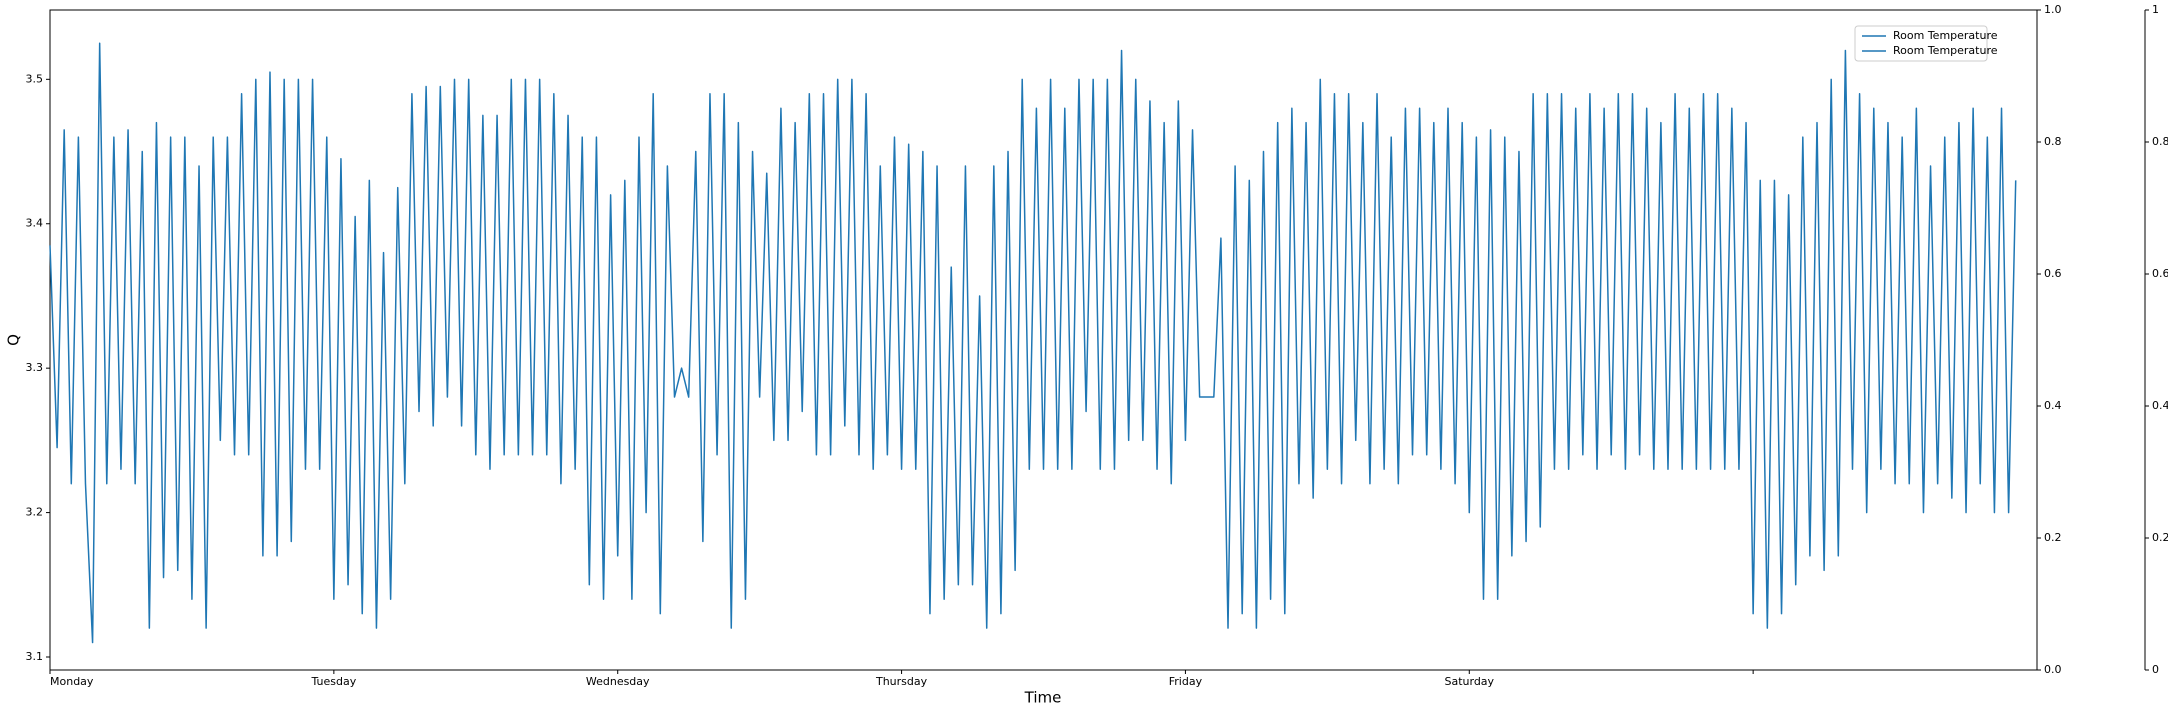 The width and height of the screenshot is (2168, 712). Describe the element at coordinates (1469, 681) in the screenshot. I see `x-tick-label: Saturday` at that location.